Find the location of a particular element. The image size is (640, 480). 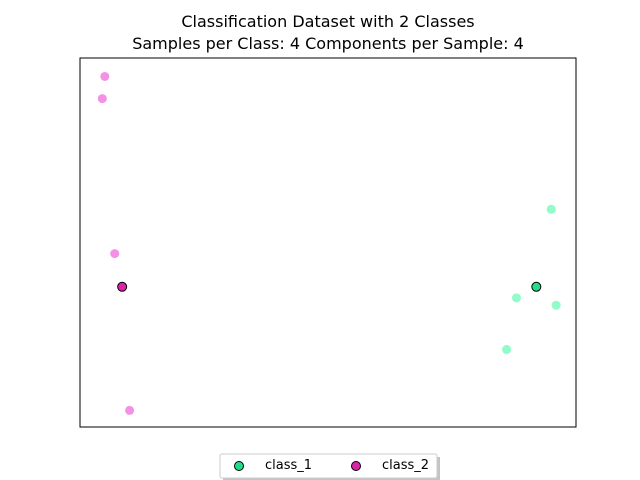

legend: class_1 class_2 is located at coordinates (329, 466).